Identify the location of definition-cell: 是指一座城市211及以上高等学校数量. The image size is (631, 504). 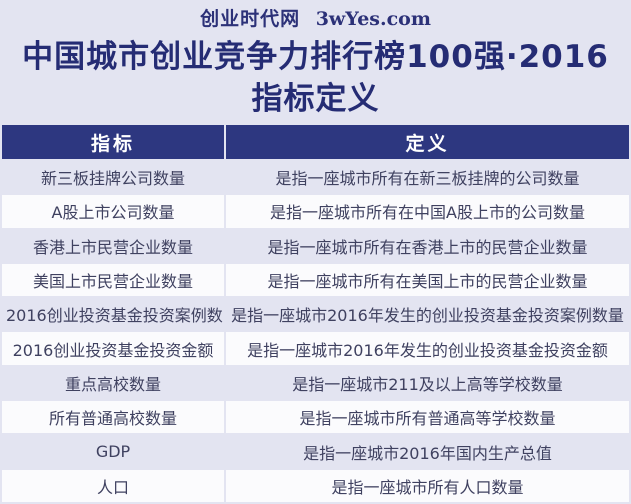
(427, 383).